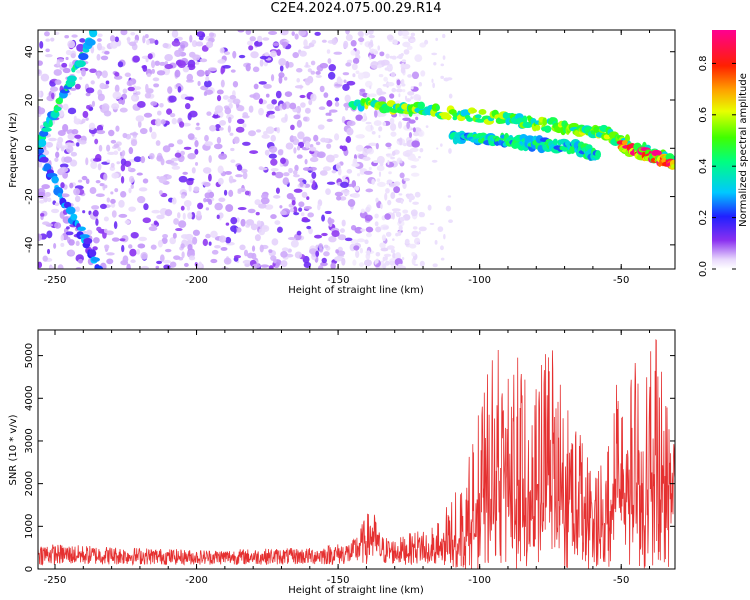 This screenshot has height=600, width=750. What do you see at coordinates (29, 440) in the screenshot?
I see `y-tick-label: 3000` at bounding box center [29, 440].